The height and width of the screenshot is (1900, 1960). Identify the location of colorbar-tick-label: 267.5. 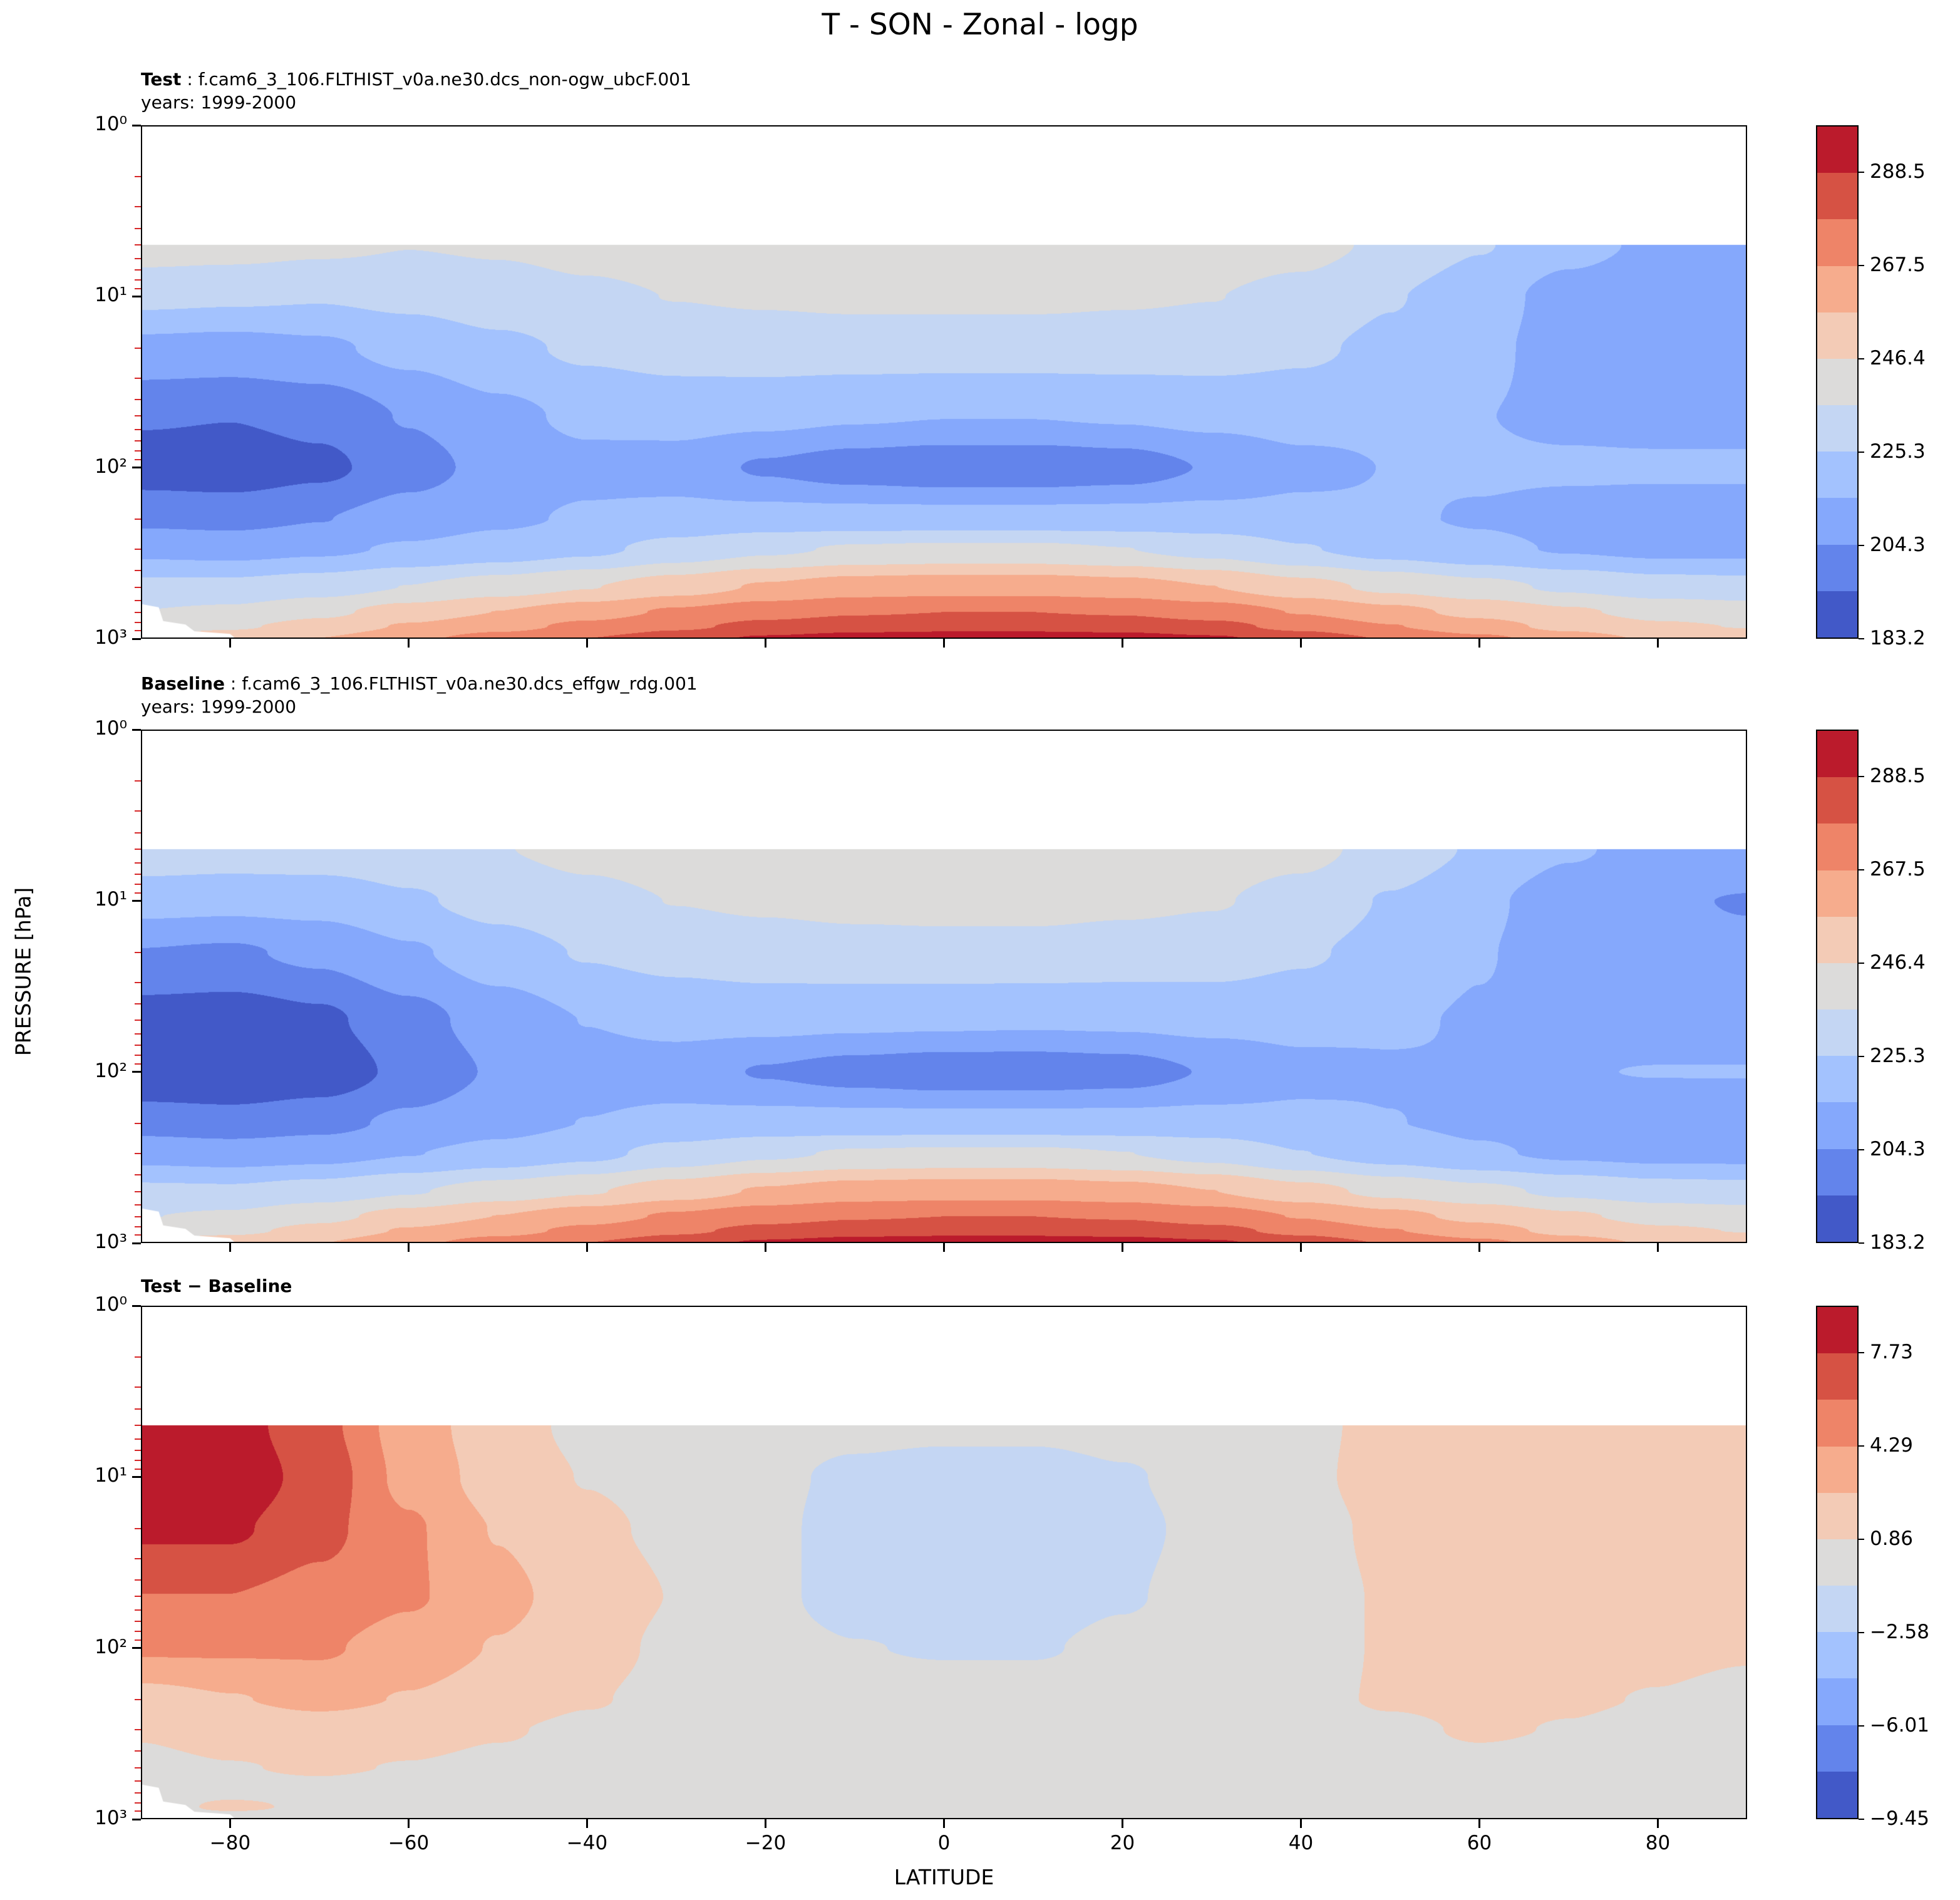
(1898, 868).